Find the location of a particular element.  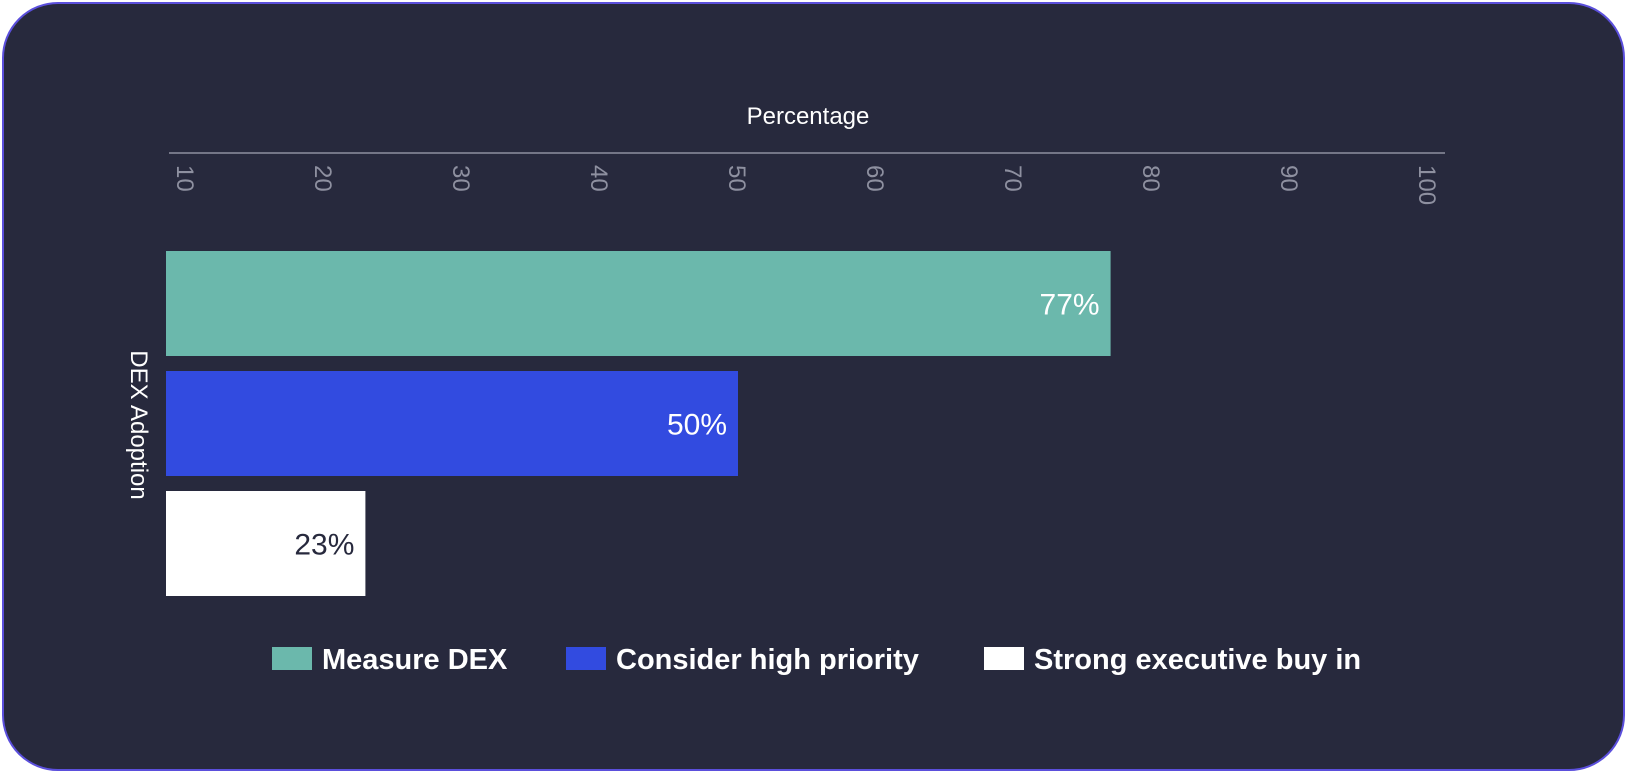

x-tick-label: 70 is located at coordinates (1012, 178).